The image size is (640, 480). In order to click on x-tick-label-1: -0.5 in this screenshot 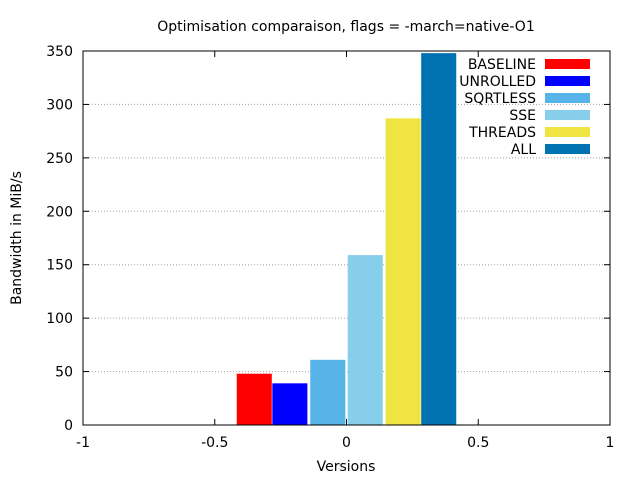, I will do `click(214, 443)`.